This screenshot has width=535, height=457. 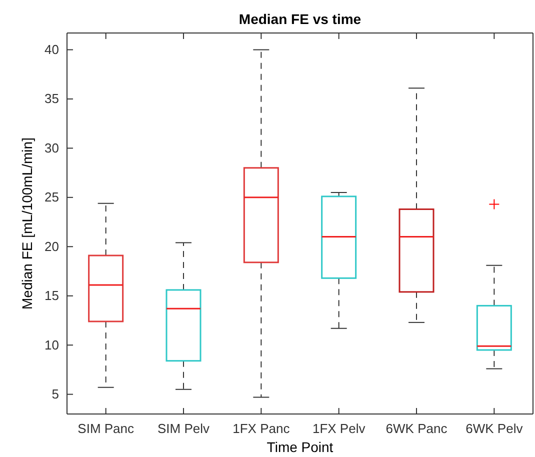 I want to click on x-tick-label: SIM Panc, so click(x=106, y=428).